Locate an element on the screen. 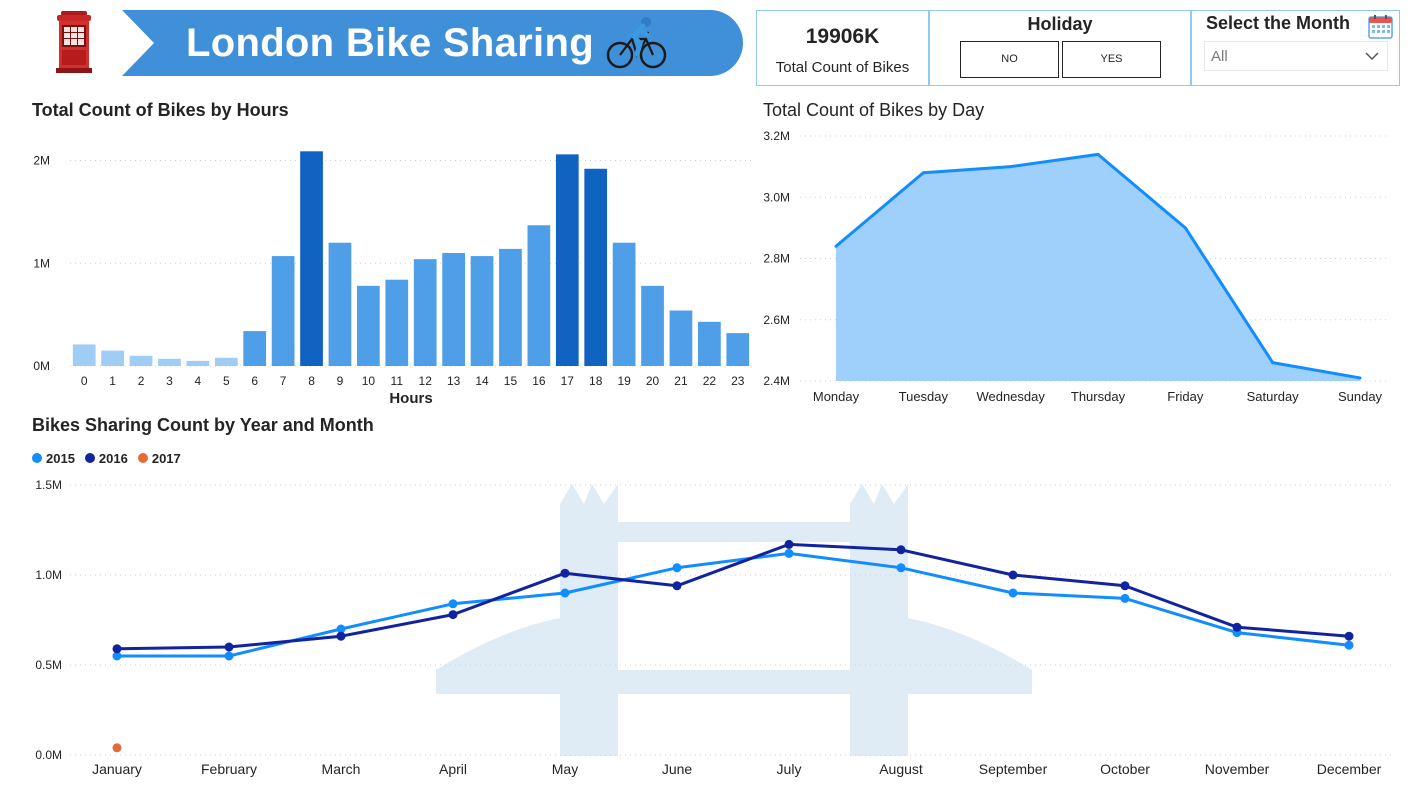 The width and height of the screenshot is (1427, 801). point-2016-march is located at coordinates (341, 636).